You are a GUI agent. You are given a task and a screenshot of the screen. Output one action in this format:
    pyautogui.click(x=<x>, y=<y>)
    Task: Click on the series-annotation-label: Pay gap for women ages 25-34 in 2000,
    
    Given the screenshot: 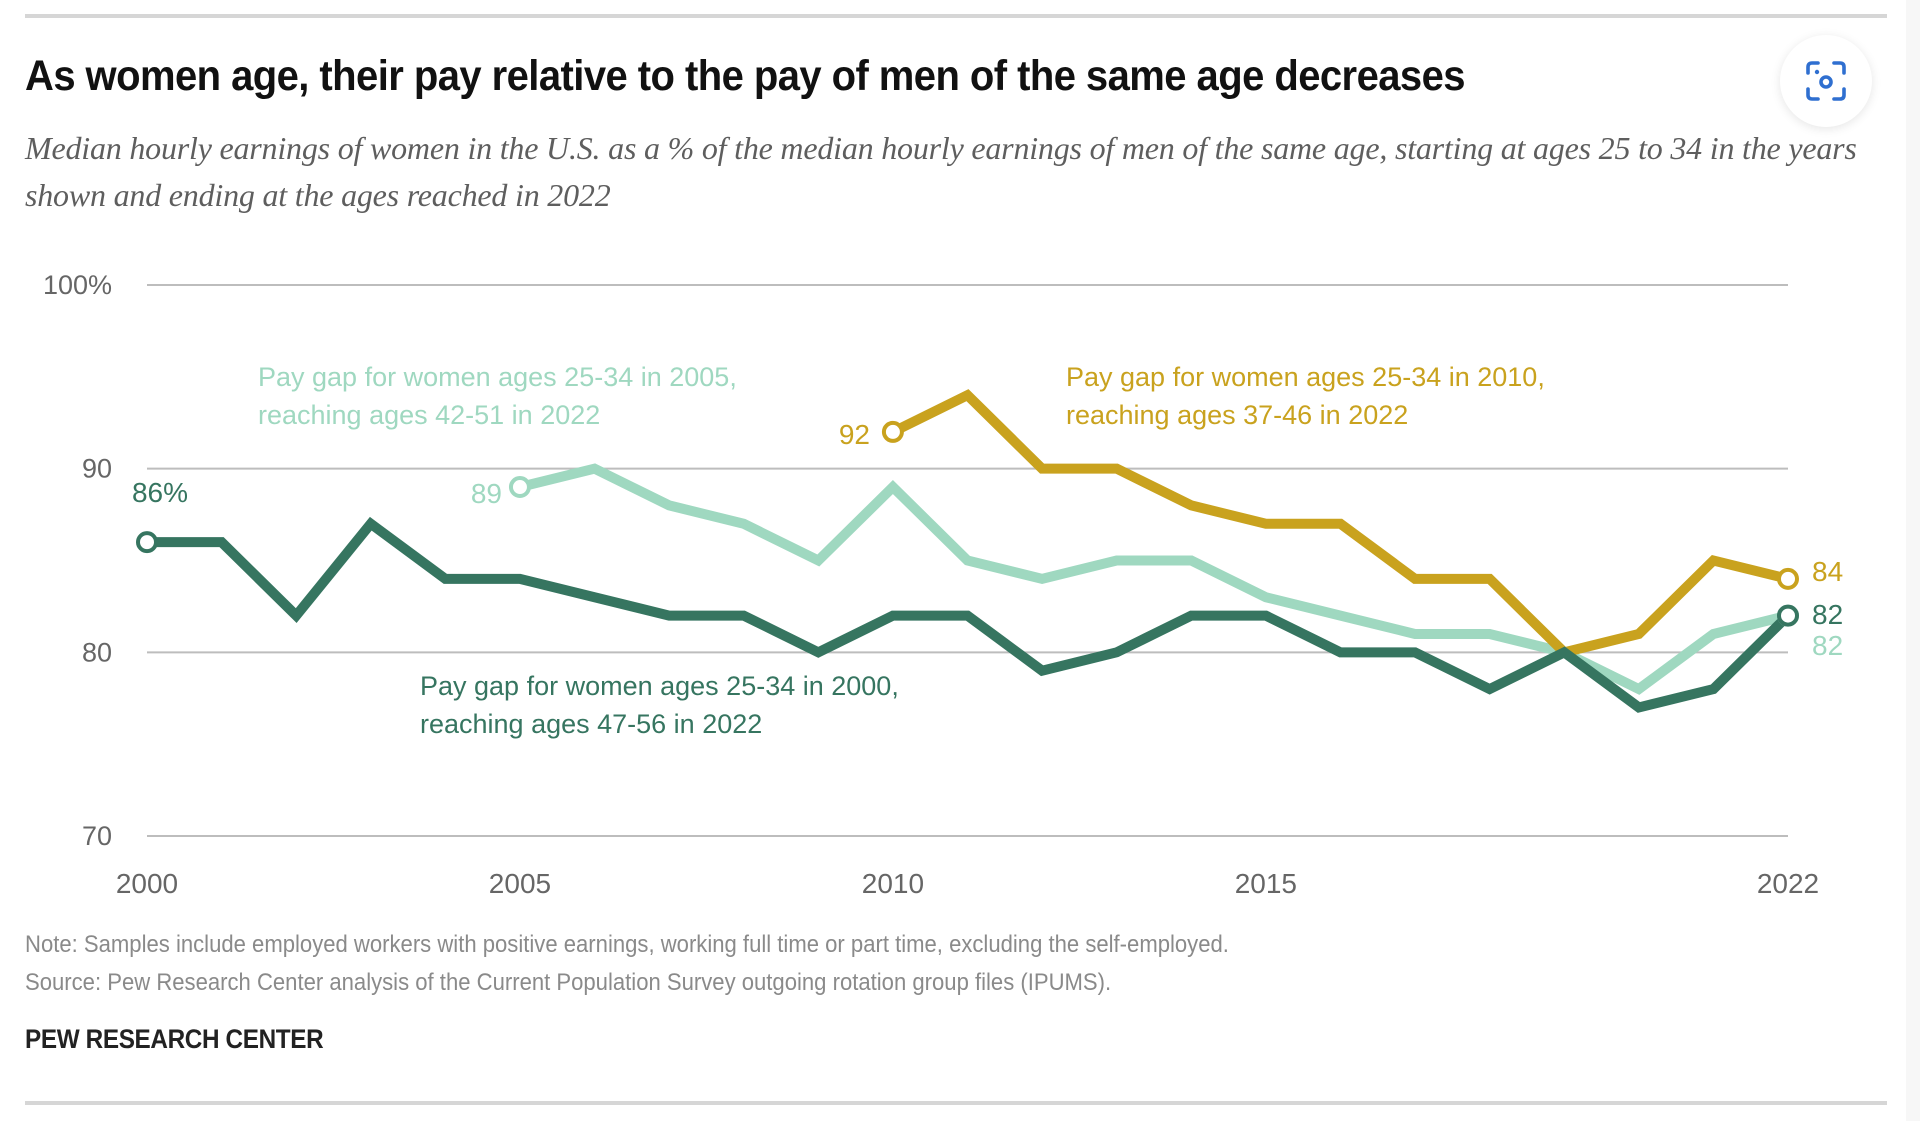 What is the action you would take?
    pyautogui.click(x=659, y=686)
    